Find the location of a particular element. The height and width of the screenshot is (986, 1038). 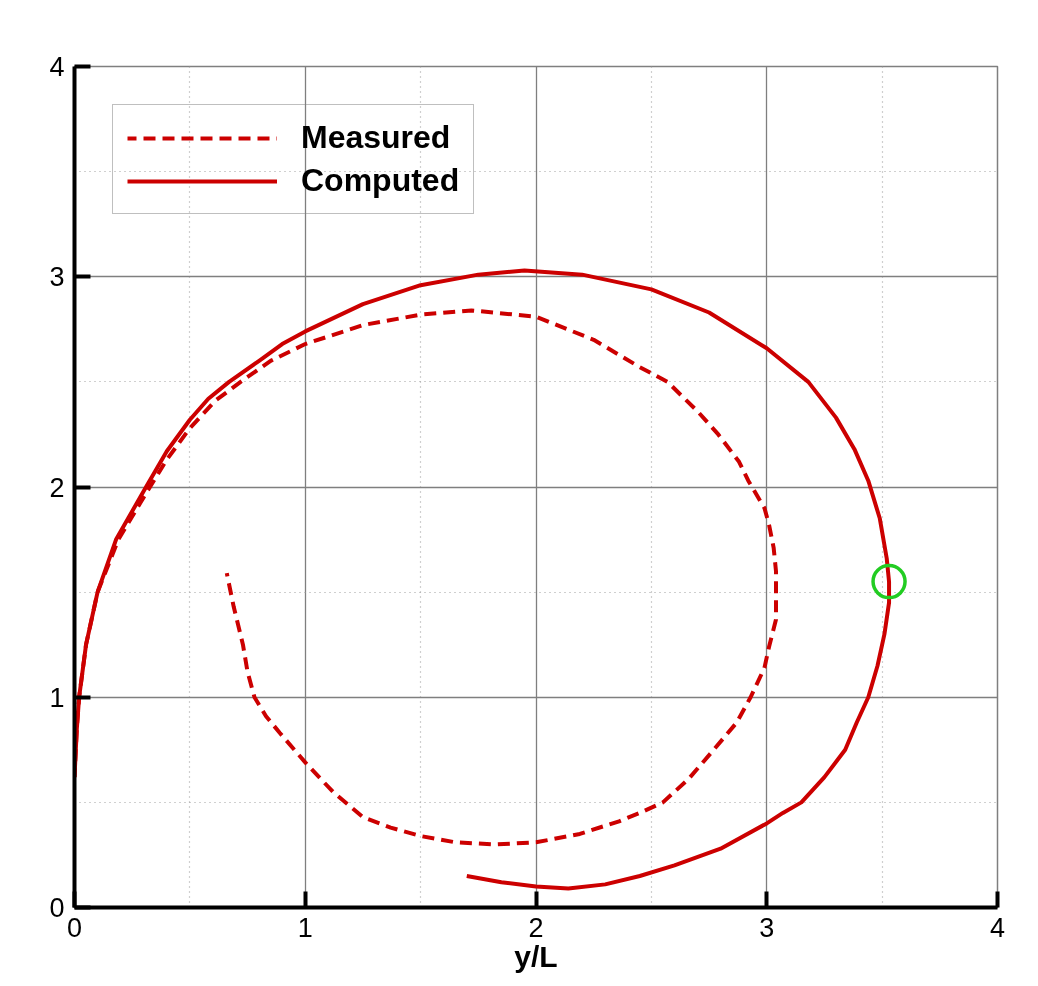

y-tick-label: 2 is located at coordinates (57, 487).